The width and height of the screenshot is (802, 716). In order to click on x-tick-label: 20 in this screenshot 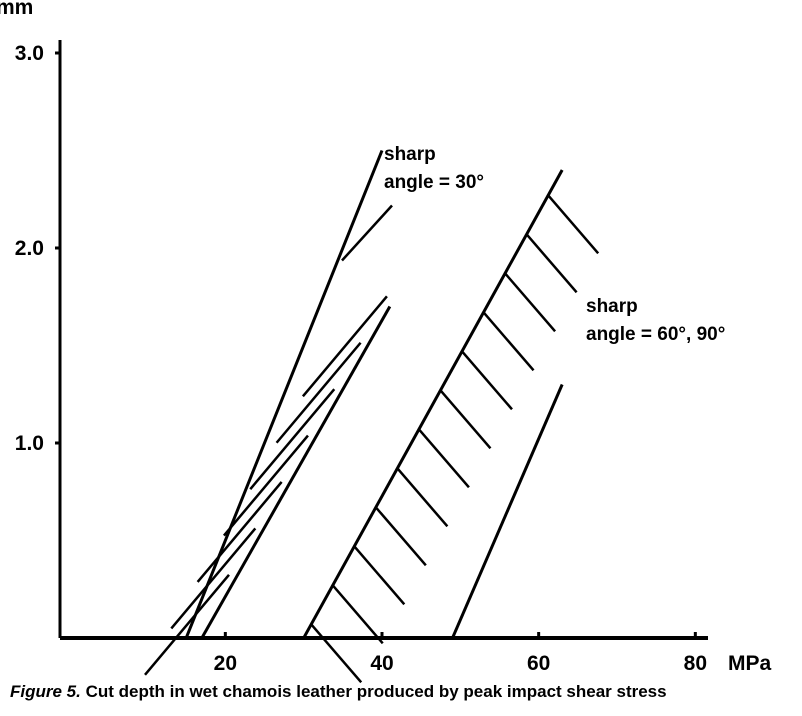, I will do `click(225, 663)`.